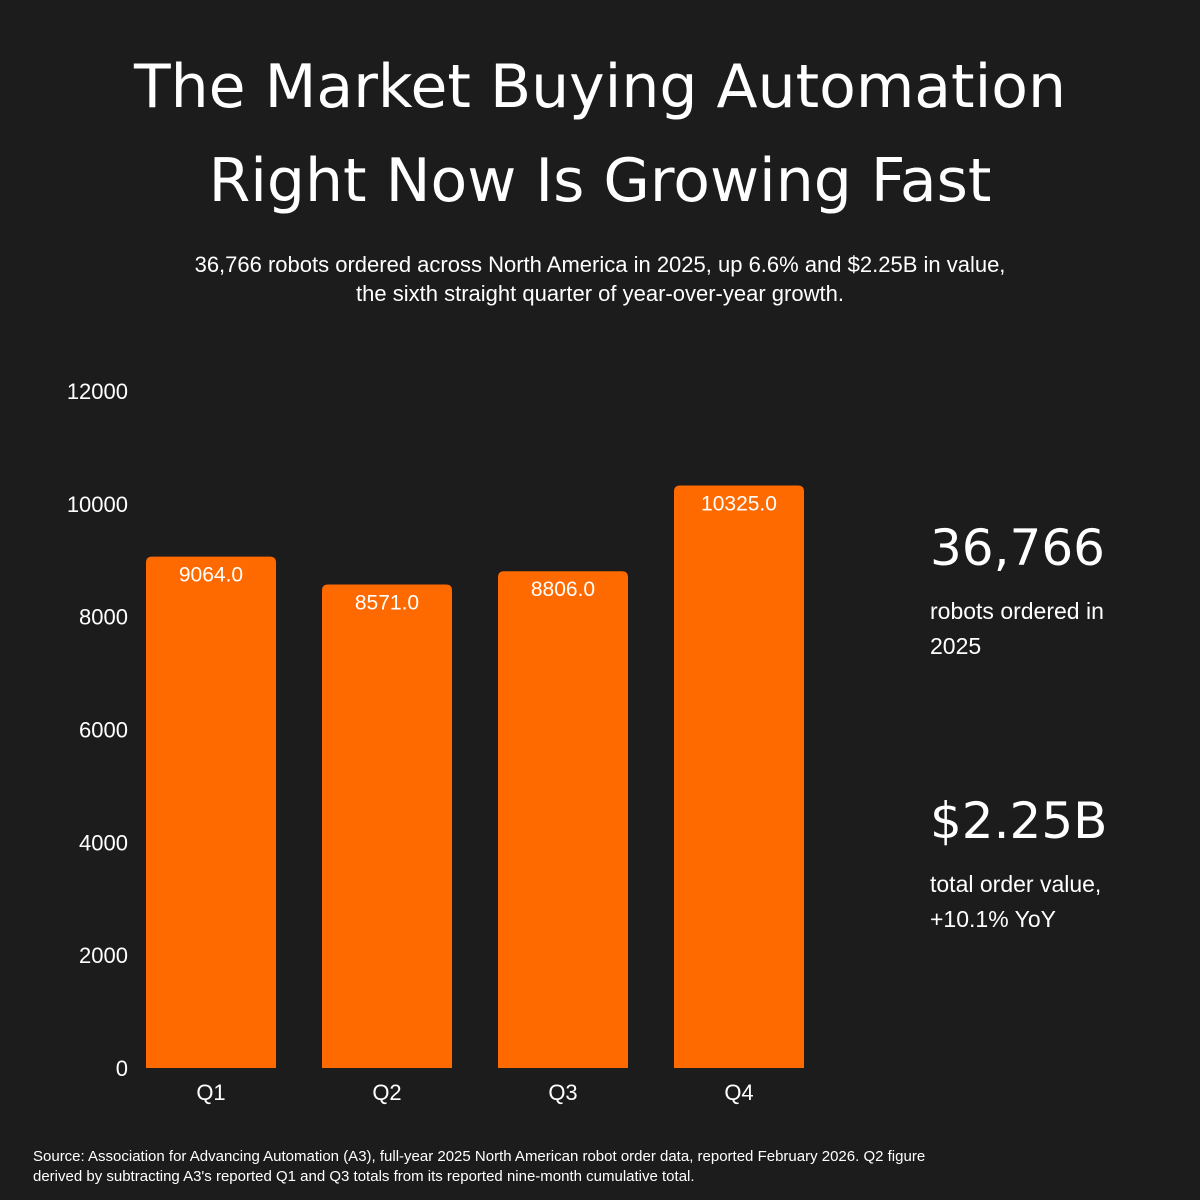 Image resolution: width=1200 pixels, height=1200 pixels. I want to click on y-tick-label: 10000, so click(97, 504).